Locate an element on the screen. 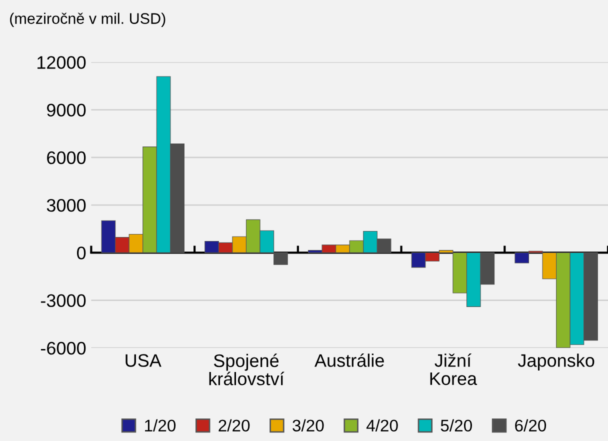 This screenshot has height=441, width=608. legend-label: 2/20 is located at coordinates (234, 425).